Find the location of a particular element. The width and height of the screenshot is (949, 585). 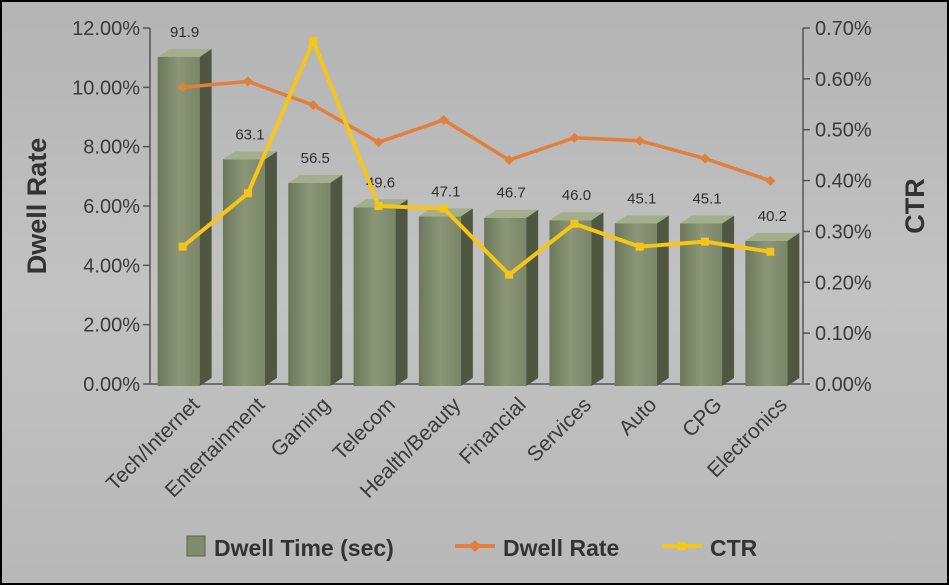

data-label: 46.7 is located at coordinates (511, 193).